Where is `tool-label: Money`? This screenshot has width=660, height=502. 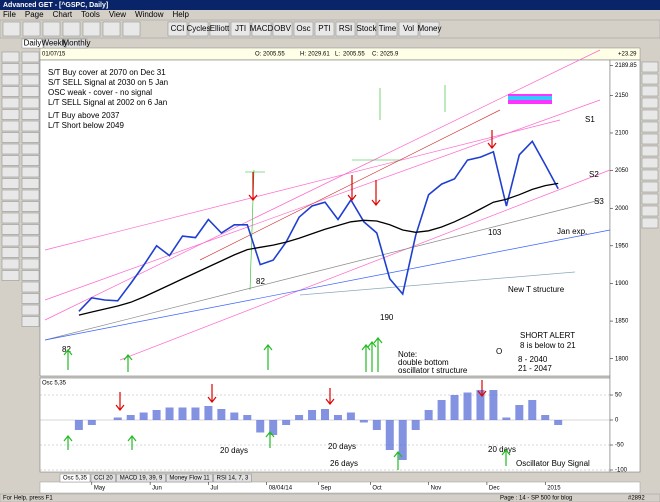
tool-label: Money is located at coordinates (429, 28).